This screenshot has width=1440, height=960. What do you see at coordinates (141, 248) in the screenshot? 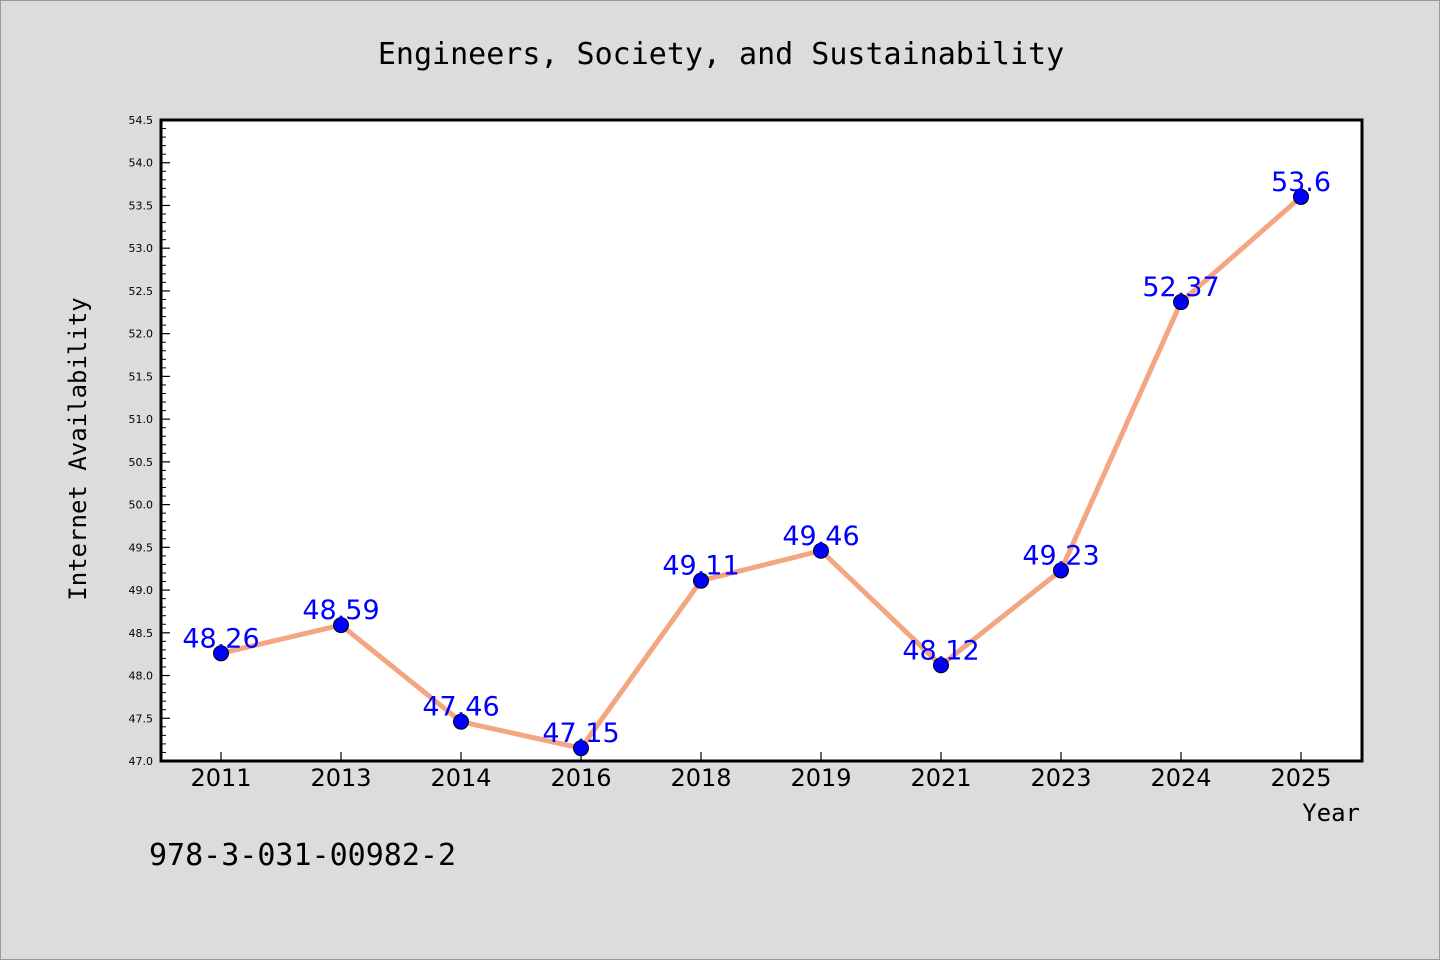
I see `y-tick-label: 53.0` at bounding box center [141, 248].